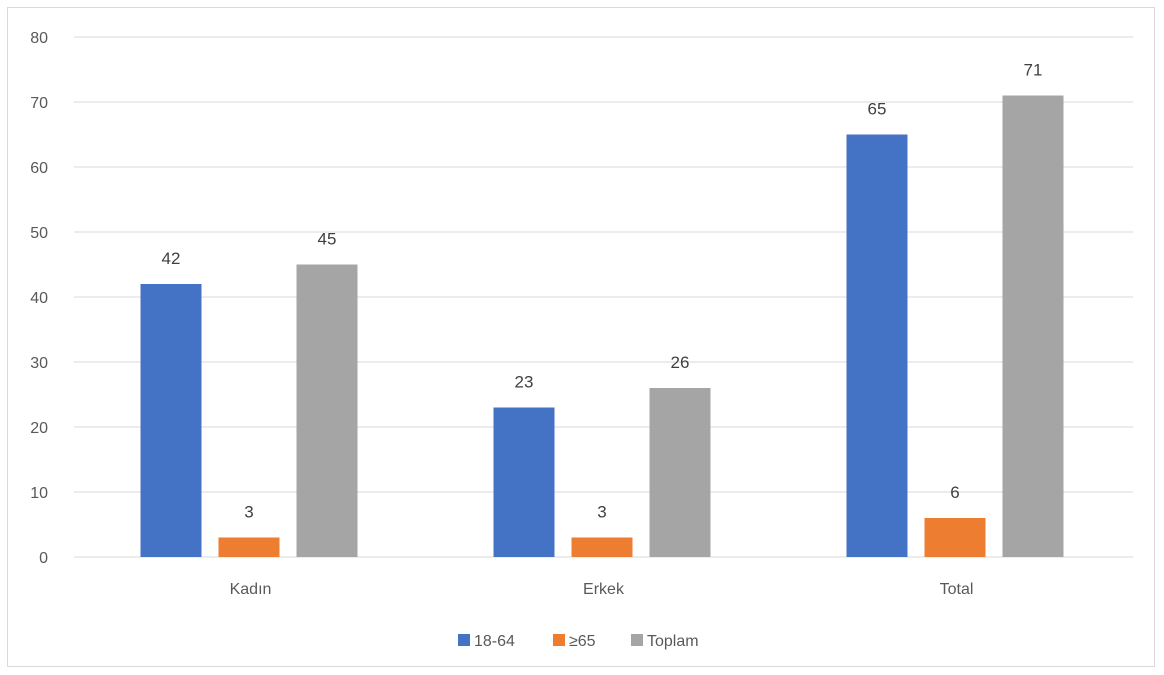 This screenshot has height=675, width=1164. Describe the element at coordinates (251, 589) in the screenshot. I see `x-category-label: Kadın` at that location.